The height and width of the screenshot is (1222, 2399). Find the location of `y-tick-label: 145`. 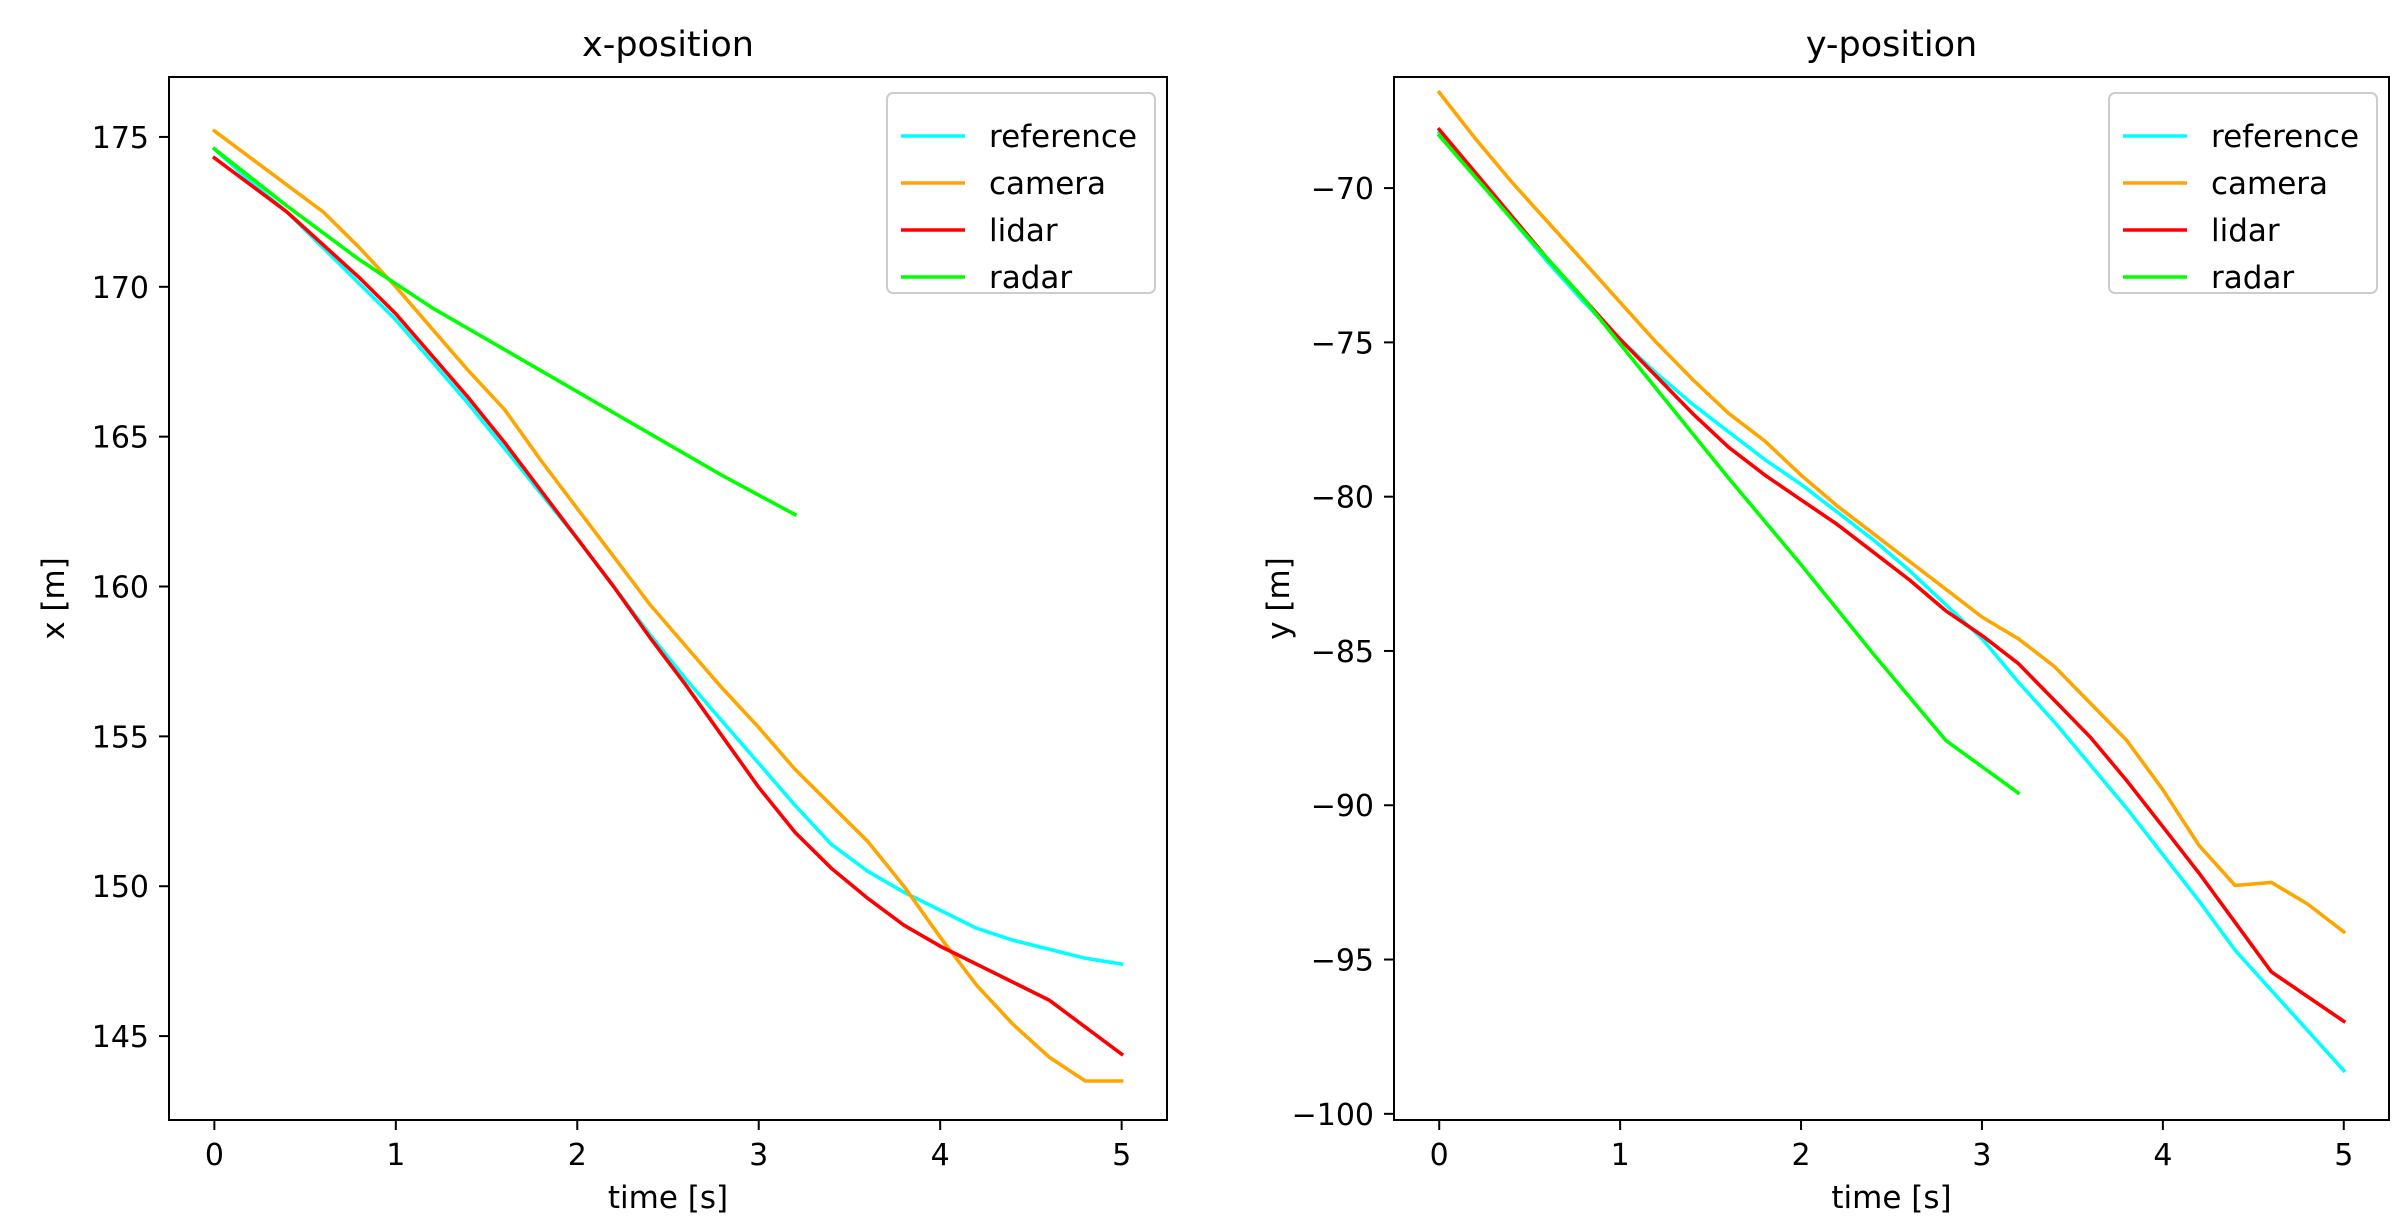

y-tick-label: 145 is located at coordinates (120, 1037).